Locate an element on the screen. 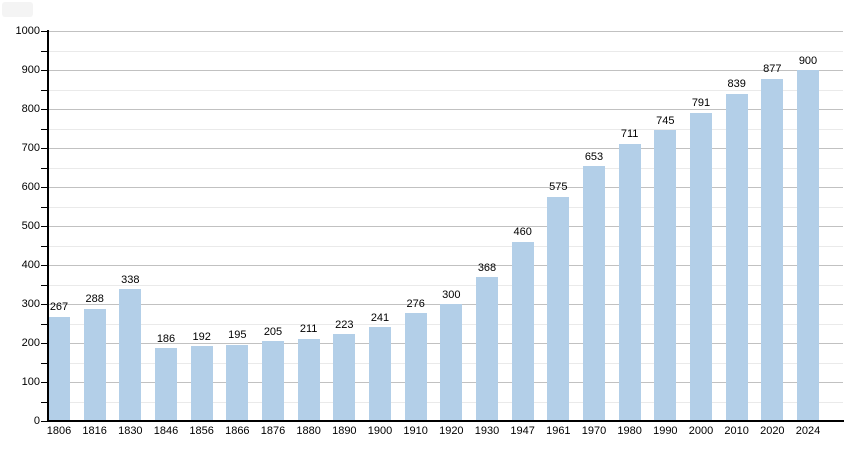  bar-value-label: 186 is located at coordinates (166, 338).